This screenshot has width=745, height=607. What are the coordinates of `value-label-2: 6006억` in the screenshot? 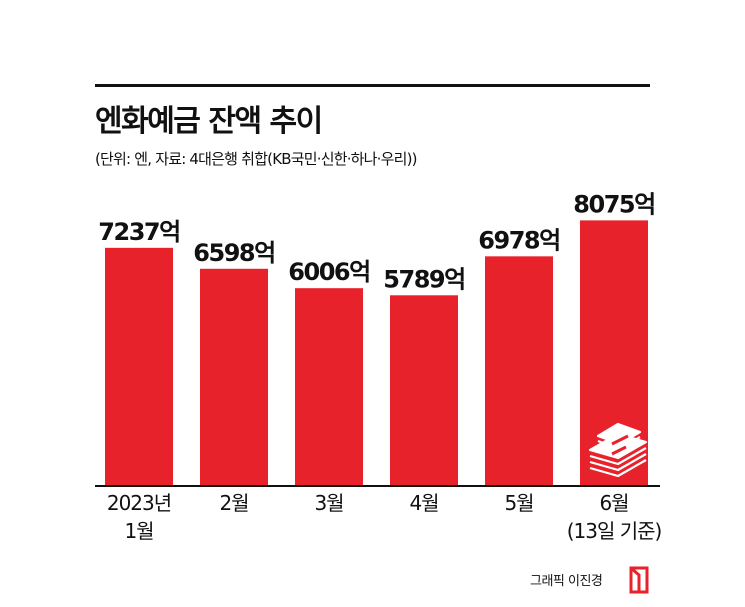 It's located at (328, 272).